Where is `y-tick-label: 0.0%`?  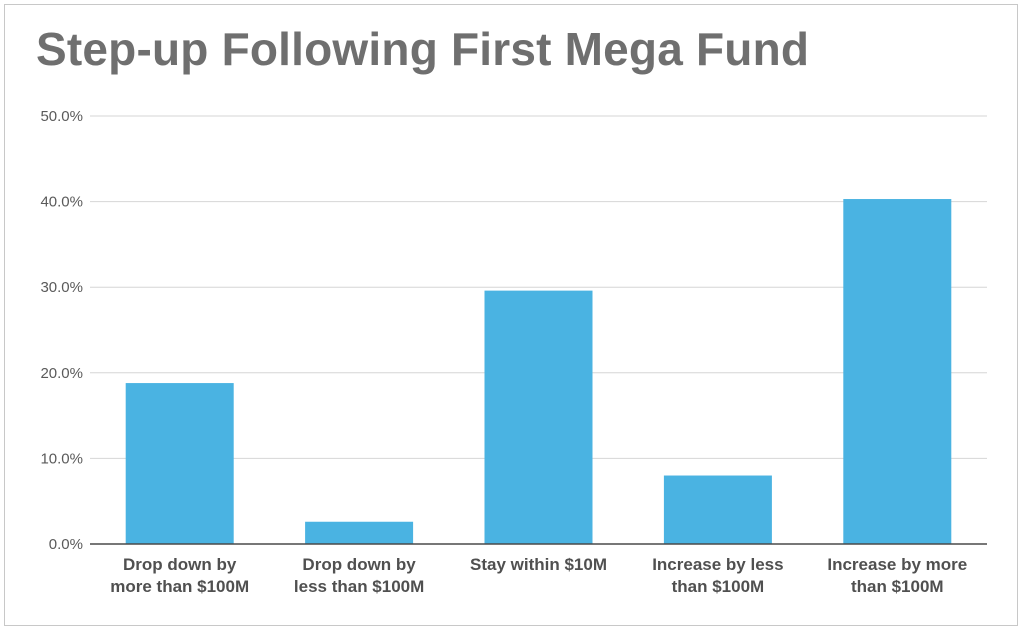 y-tick-label: 0.0% is located at coordinates (66, 544).